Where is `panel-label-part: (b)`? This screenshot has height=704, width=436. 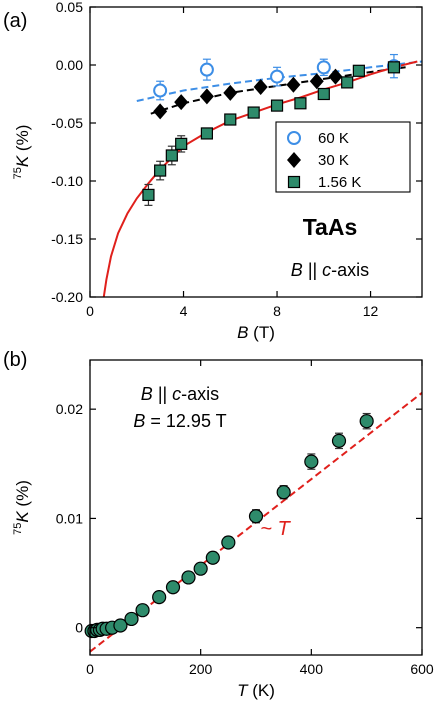 panel-label-part: (b) is located at coordinates (15, 360).